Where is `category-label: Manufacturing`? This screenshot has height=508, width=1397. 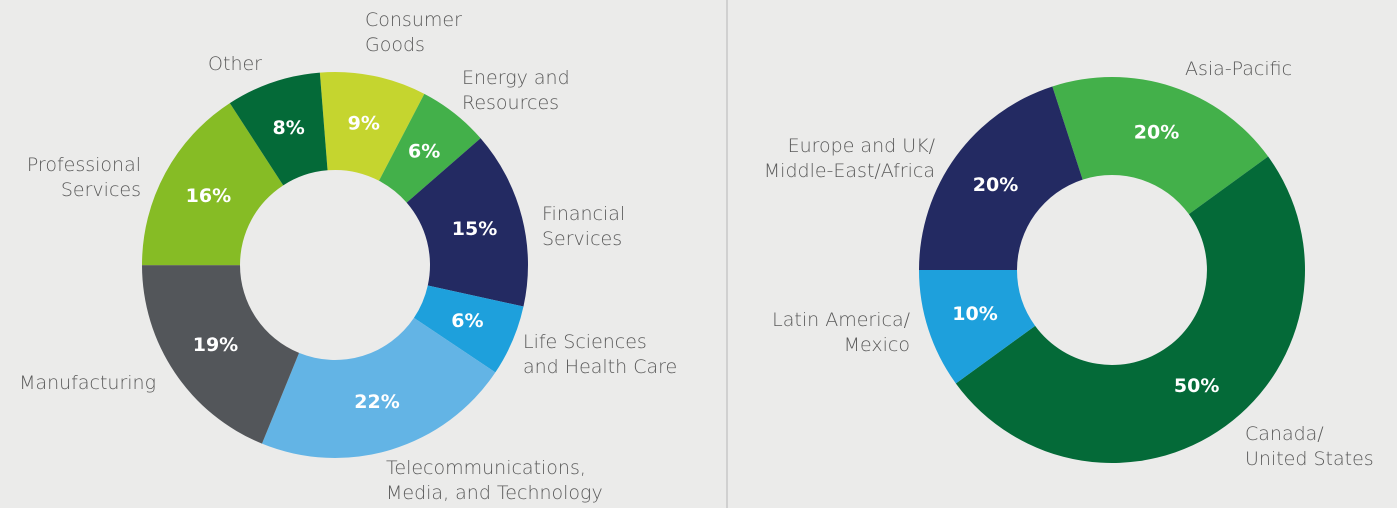 category-label: Manufacturing is located at coordinates (87, 383).